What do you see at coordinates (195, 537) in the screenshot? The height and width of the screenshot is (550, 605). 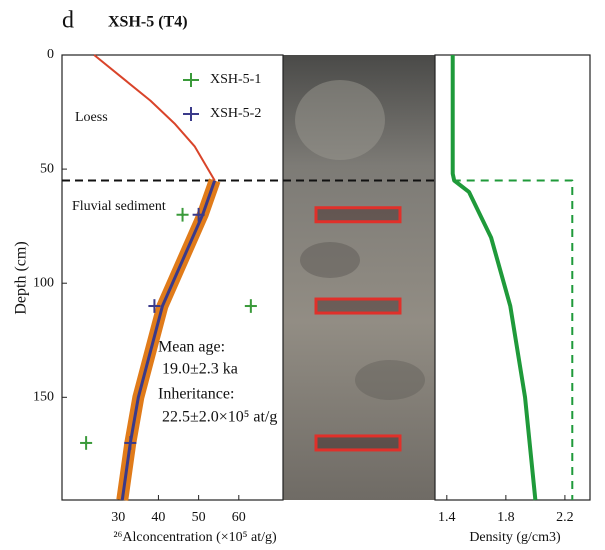 I see `x-axis-label: ²⁶Alconcentration (×10⁵ at/g)` at bounding box center [195, 537].